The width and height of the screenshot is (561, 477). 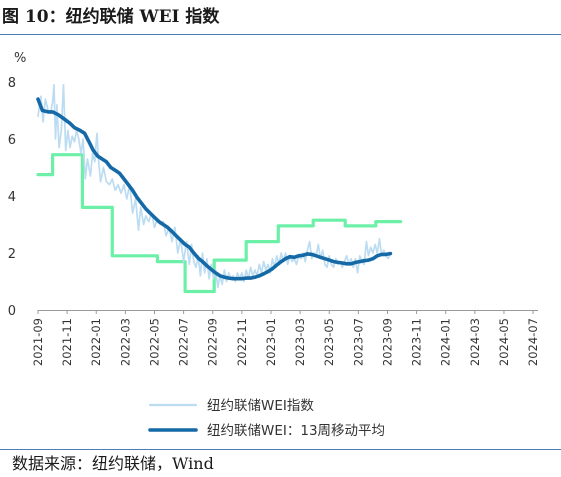 What do you see at coordinates (12, 311) in the screenshot?
I see `y-tick-label: 0` at bounding box center [12, 311].